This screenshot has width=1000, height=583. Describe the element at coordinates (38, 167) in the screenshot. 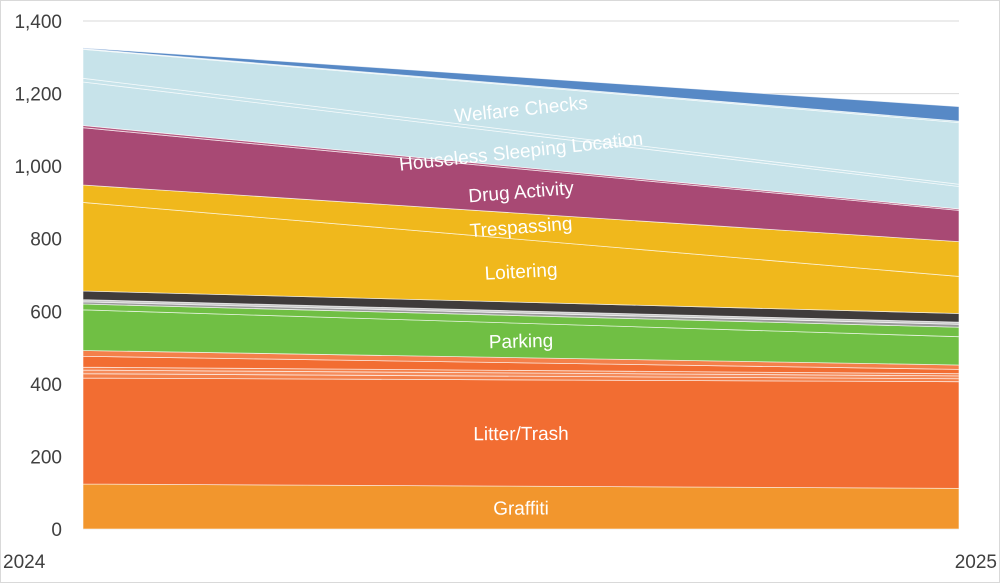

I see `y-tick-label: 1,000` at that location.